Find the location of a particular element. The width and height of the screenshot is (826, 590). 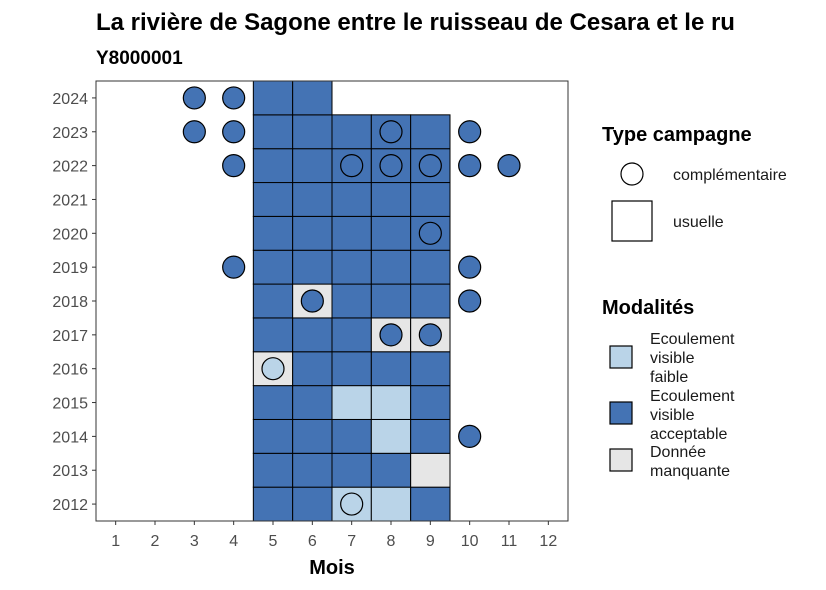

x-tick-label-10: 10 is located at coordinates (470, 541).